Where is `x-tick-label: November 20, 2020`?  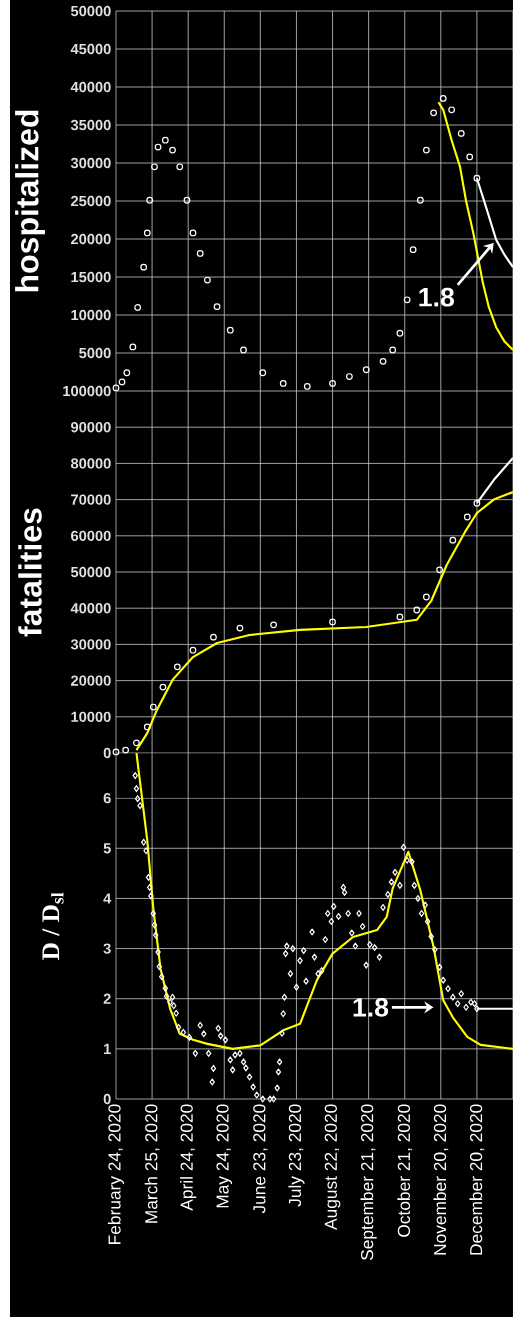
x-tick-label: November 20, 2020 is located at coordinates (441, 1179).